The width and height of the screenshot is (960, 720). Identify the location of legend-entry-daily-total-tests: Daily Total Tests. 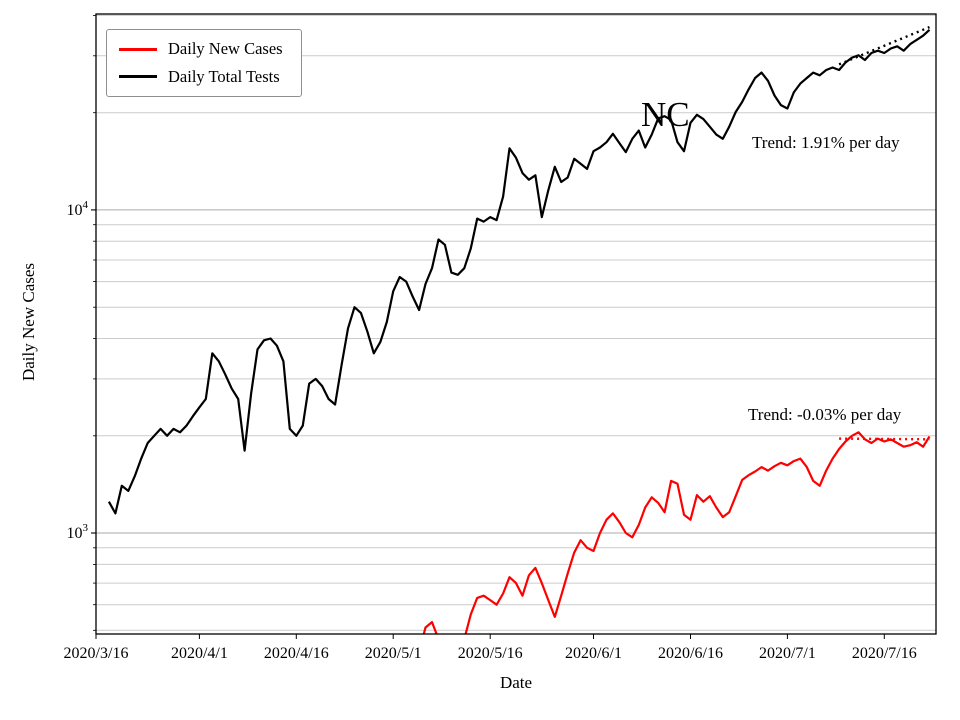
(201, 76).